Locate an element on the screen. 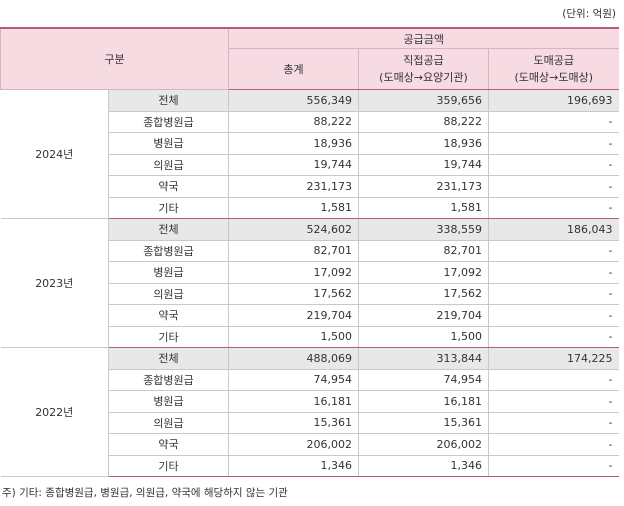 This screenshot has width=624, height=506. footnote: 주) 기타: 종합병원급, 병원급, 의원급, 약국에 해당하지 않는 기관 is located at coordinates (145, 493).